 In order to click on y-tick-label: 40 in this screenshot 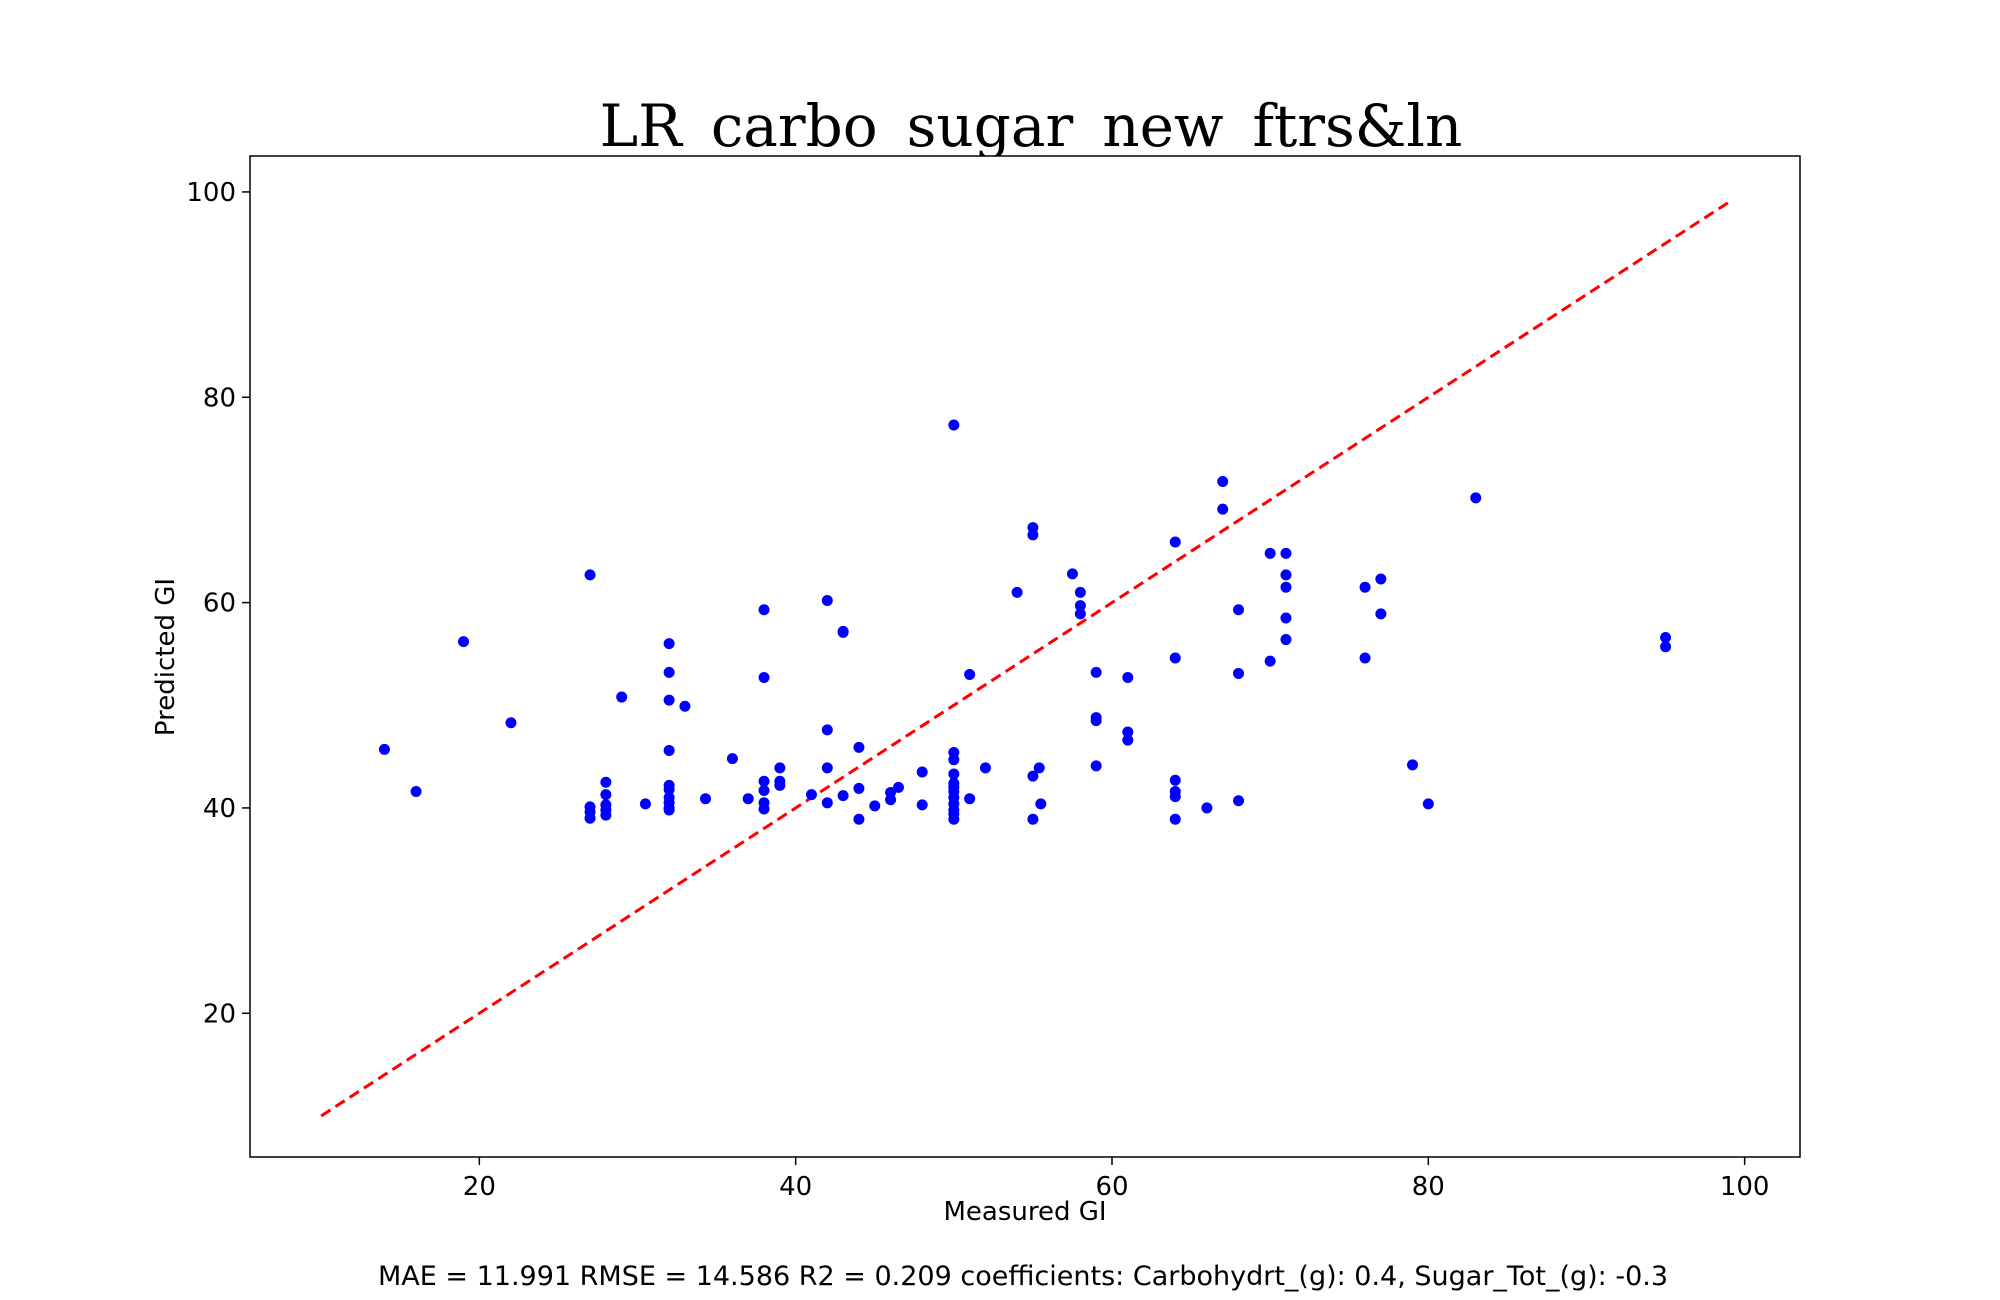, I will do `click(219, 809)`.